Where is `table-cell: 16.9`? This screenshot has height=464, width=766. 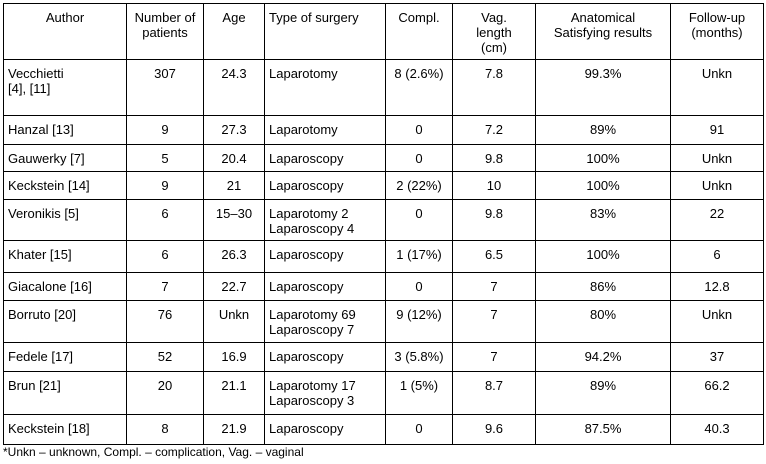 table-cell: 16.9 is located at coordinates (234, 357).